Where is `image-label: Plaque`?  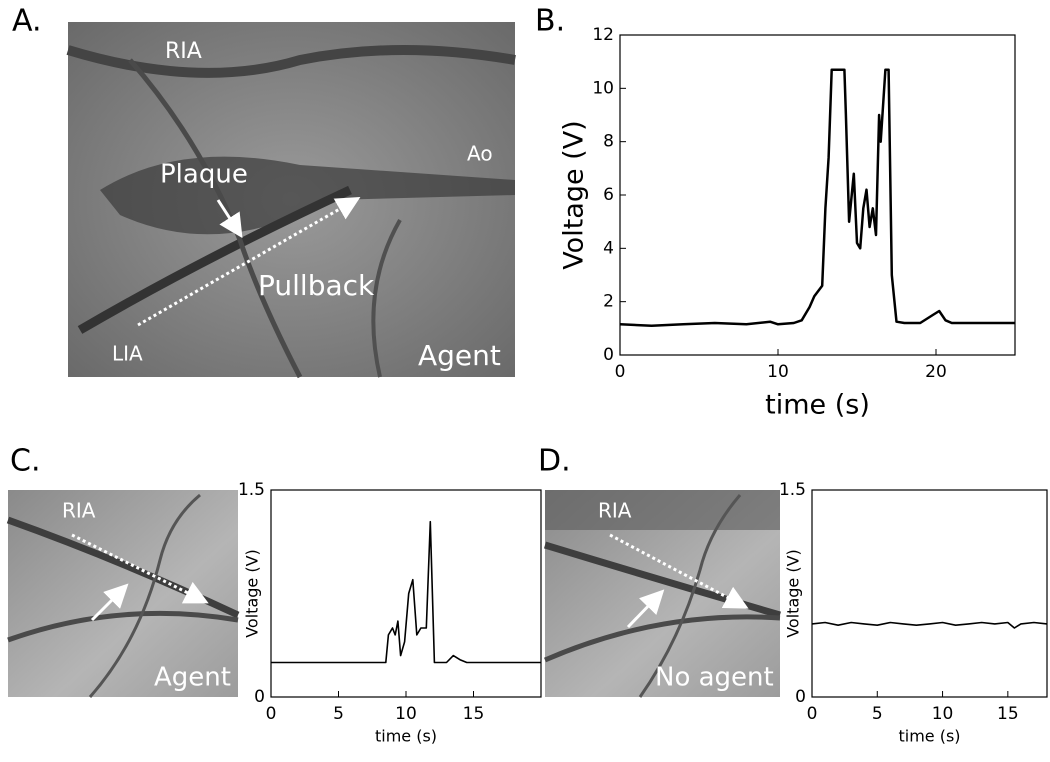
image-label: Plaque is located at coordinates (204, 175).